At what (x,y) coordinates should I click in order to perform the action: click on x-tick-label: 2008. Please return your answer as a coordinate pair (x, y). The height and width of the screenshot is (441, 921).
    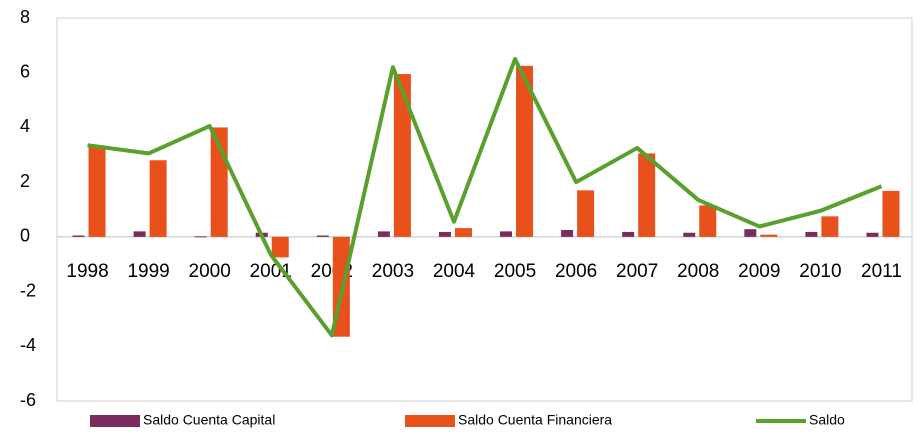
    Looking at the image, I should click on (698, 271).